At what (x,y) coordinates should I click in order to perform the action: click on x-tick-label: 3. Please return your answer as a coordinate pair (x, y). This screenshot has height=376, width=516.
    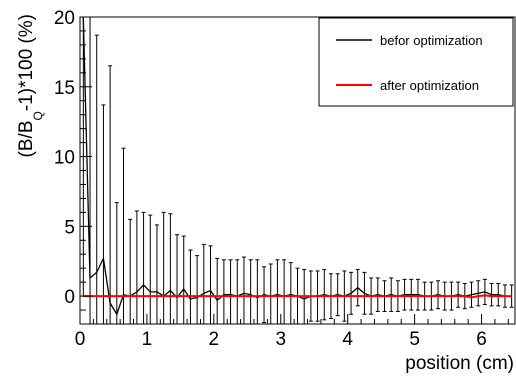
    Looking at the image, I should click on (280, 339).